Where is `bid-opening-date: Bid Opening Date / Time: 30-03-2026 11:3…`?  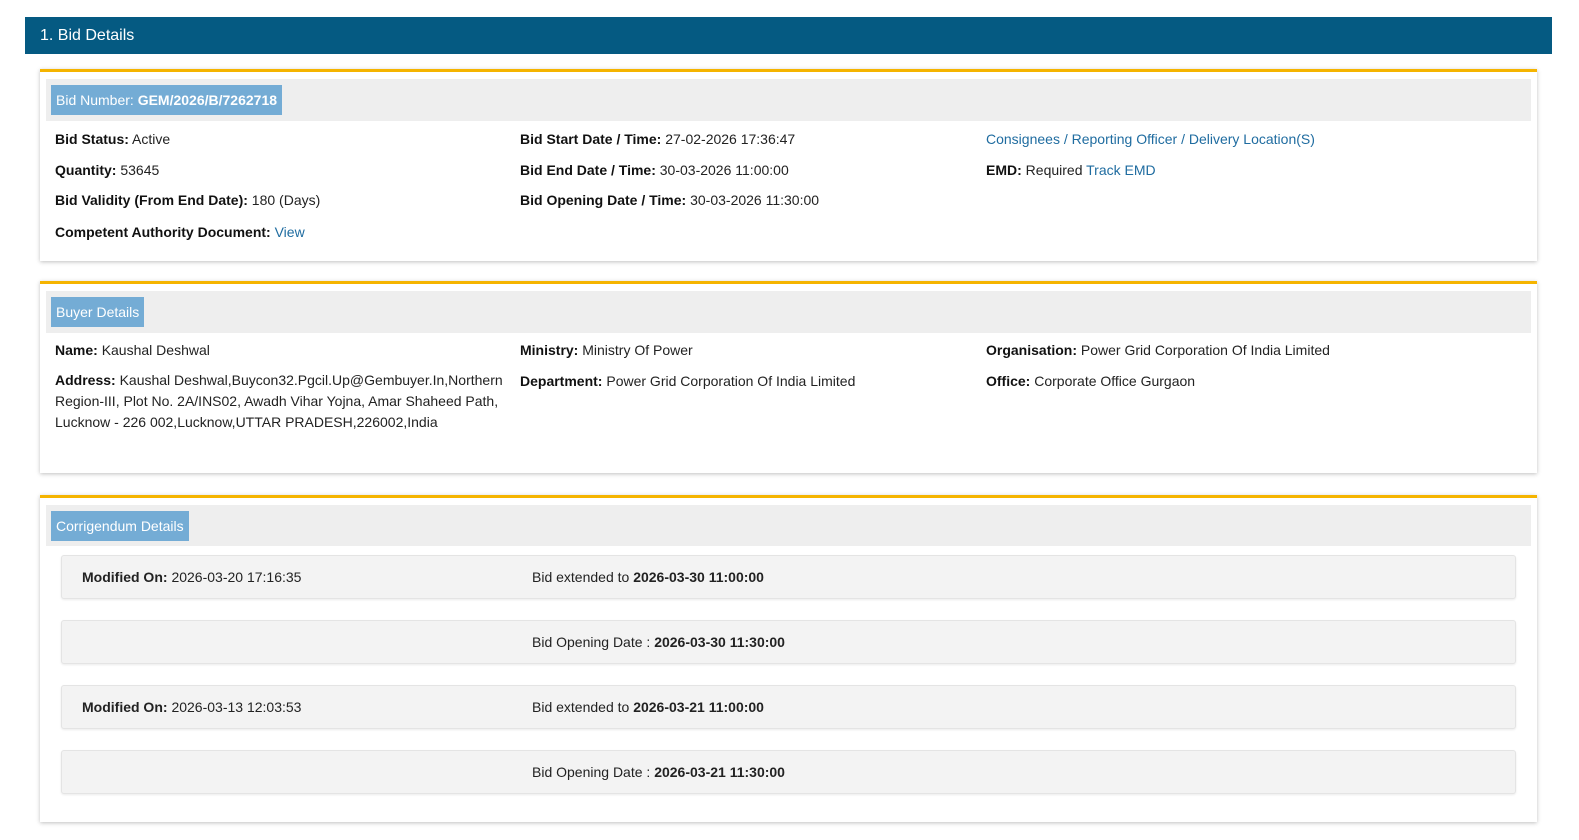 bid-opening-date: Bid Opening Date / Time: 30-03-2026 11:3… is located at coordinates (670, 200).